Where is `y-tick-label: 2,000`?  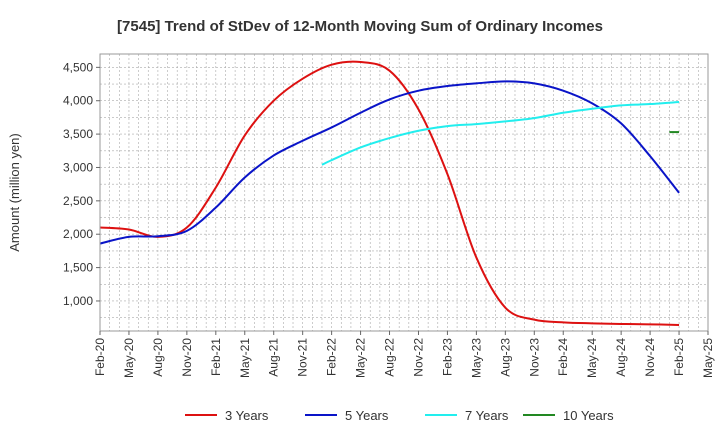
y-tick-label: 2,000 is located at coordinates (78, 234).